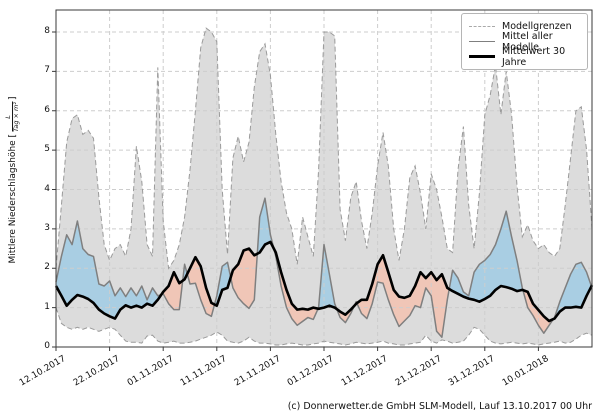  What do you see at coordinates (482, 41) in the screenshot?
I see `gray-line-swatch` at bounding box center [482, 41].